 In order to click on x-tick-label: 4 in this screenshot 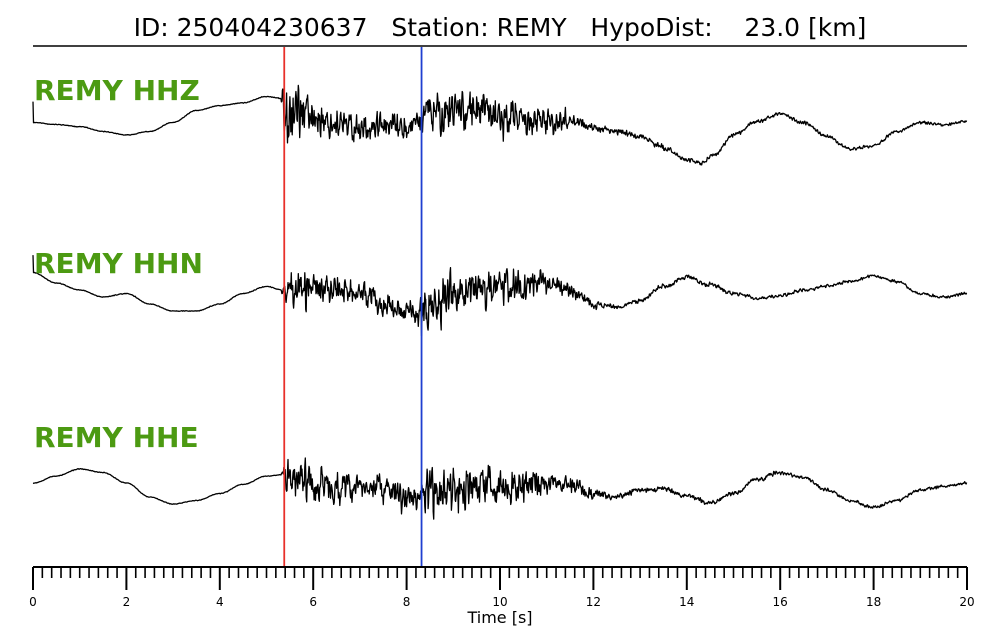, I will do `click(220, 602)`.